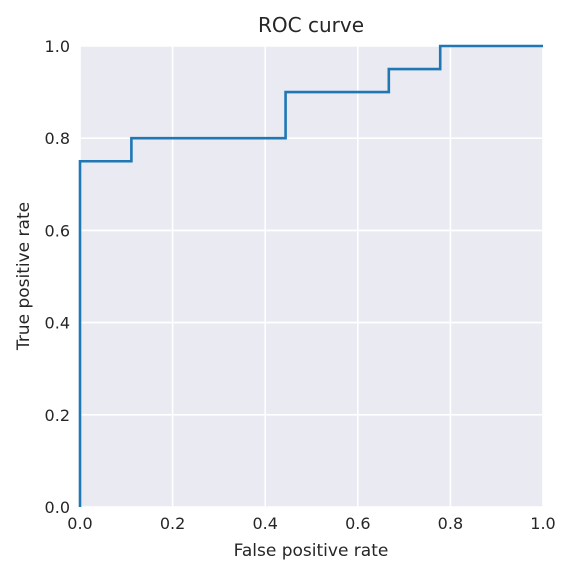 The image size is (573, 580). What do you see at coordinates (172, 523) in the screenshot?
I see `x-tick-label: 0.2` at bounding box center [172, 523].